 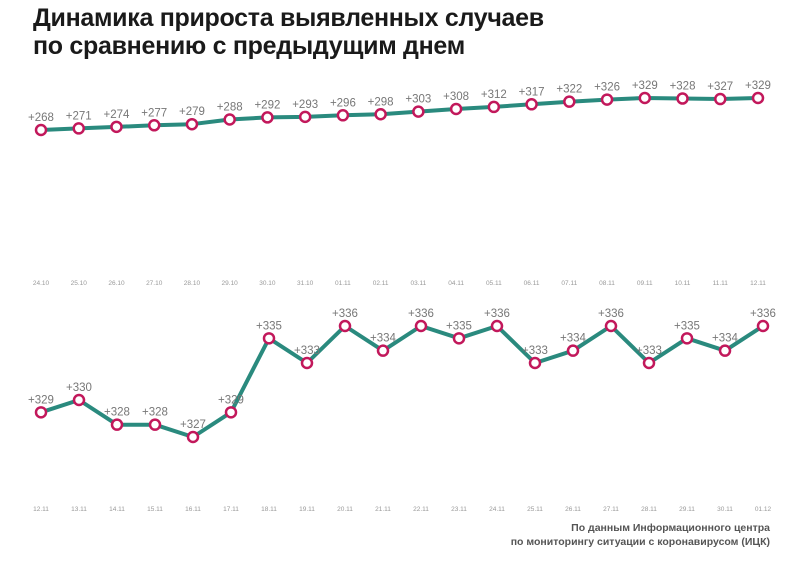 I want to click on x-tick-label: 27.11, so click(x=611, y=509).